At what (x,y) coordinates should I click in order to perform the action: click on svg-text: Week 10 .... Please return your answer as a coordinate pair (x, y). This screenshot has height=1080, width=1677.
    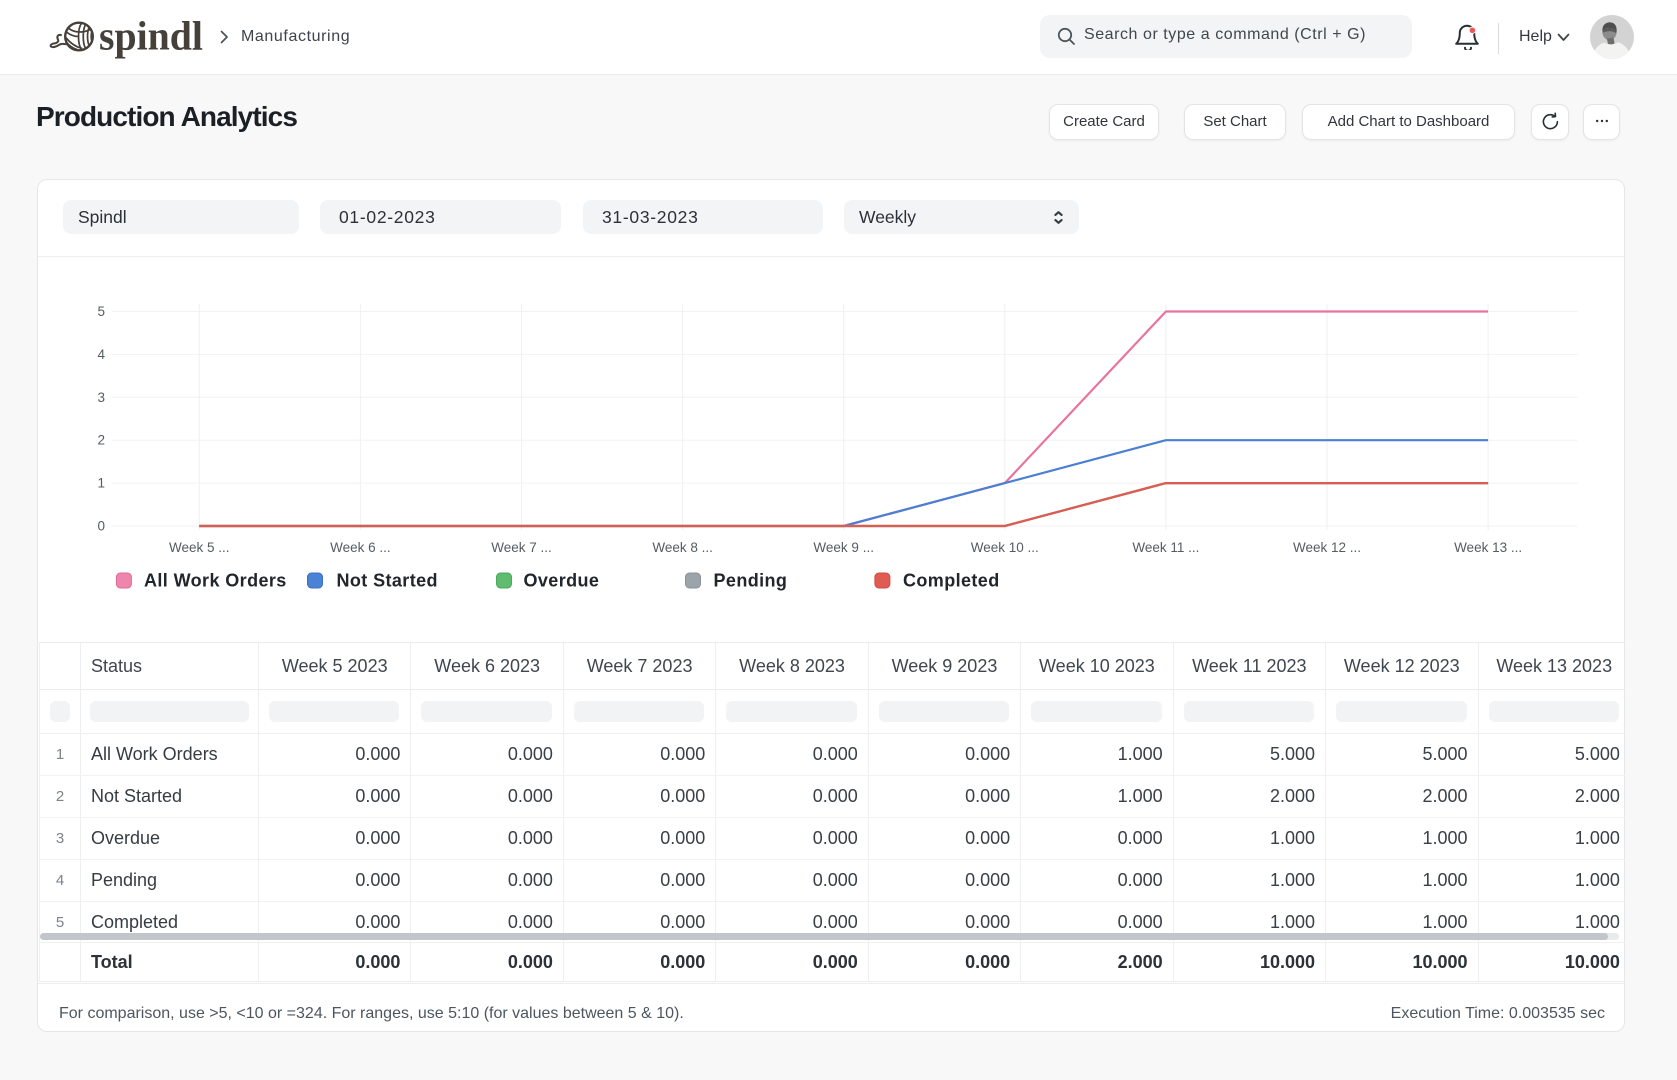
    Looking at the image, I should click on (1005, 547).